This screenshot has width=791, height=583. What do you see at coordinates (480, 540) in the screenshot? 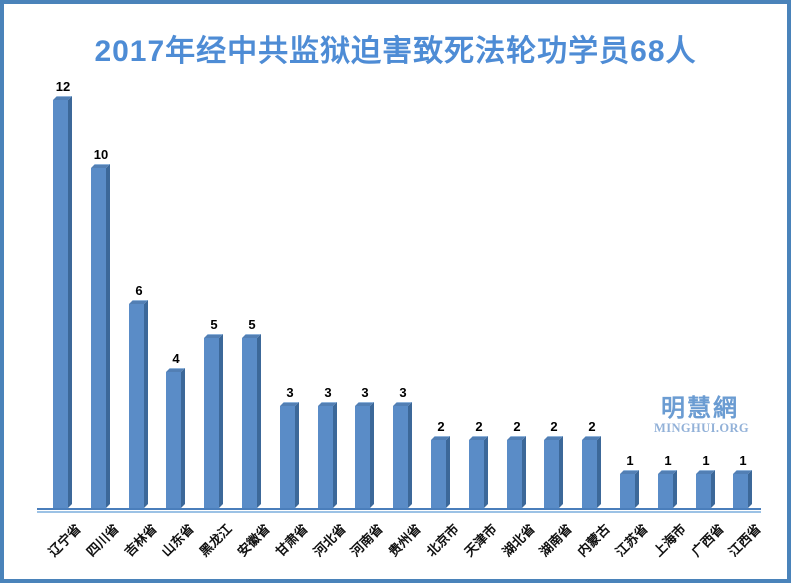
I see `x-axis-label: 天津市` at bounding box center [480, 540].